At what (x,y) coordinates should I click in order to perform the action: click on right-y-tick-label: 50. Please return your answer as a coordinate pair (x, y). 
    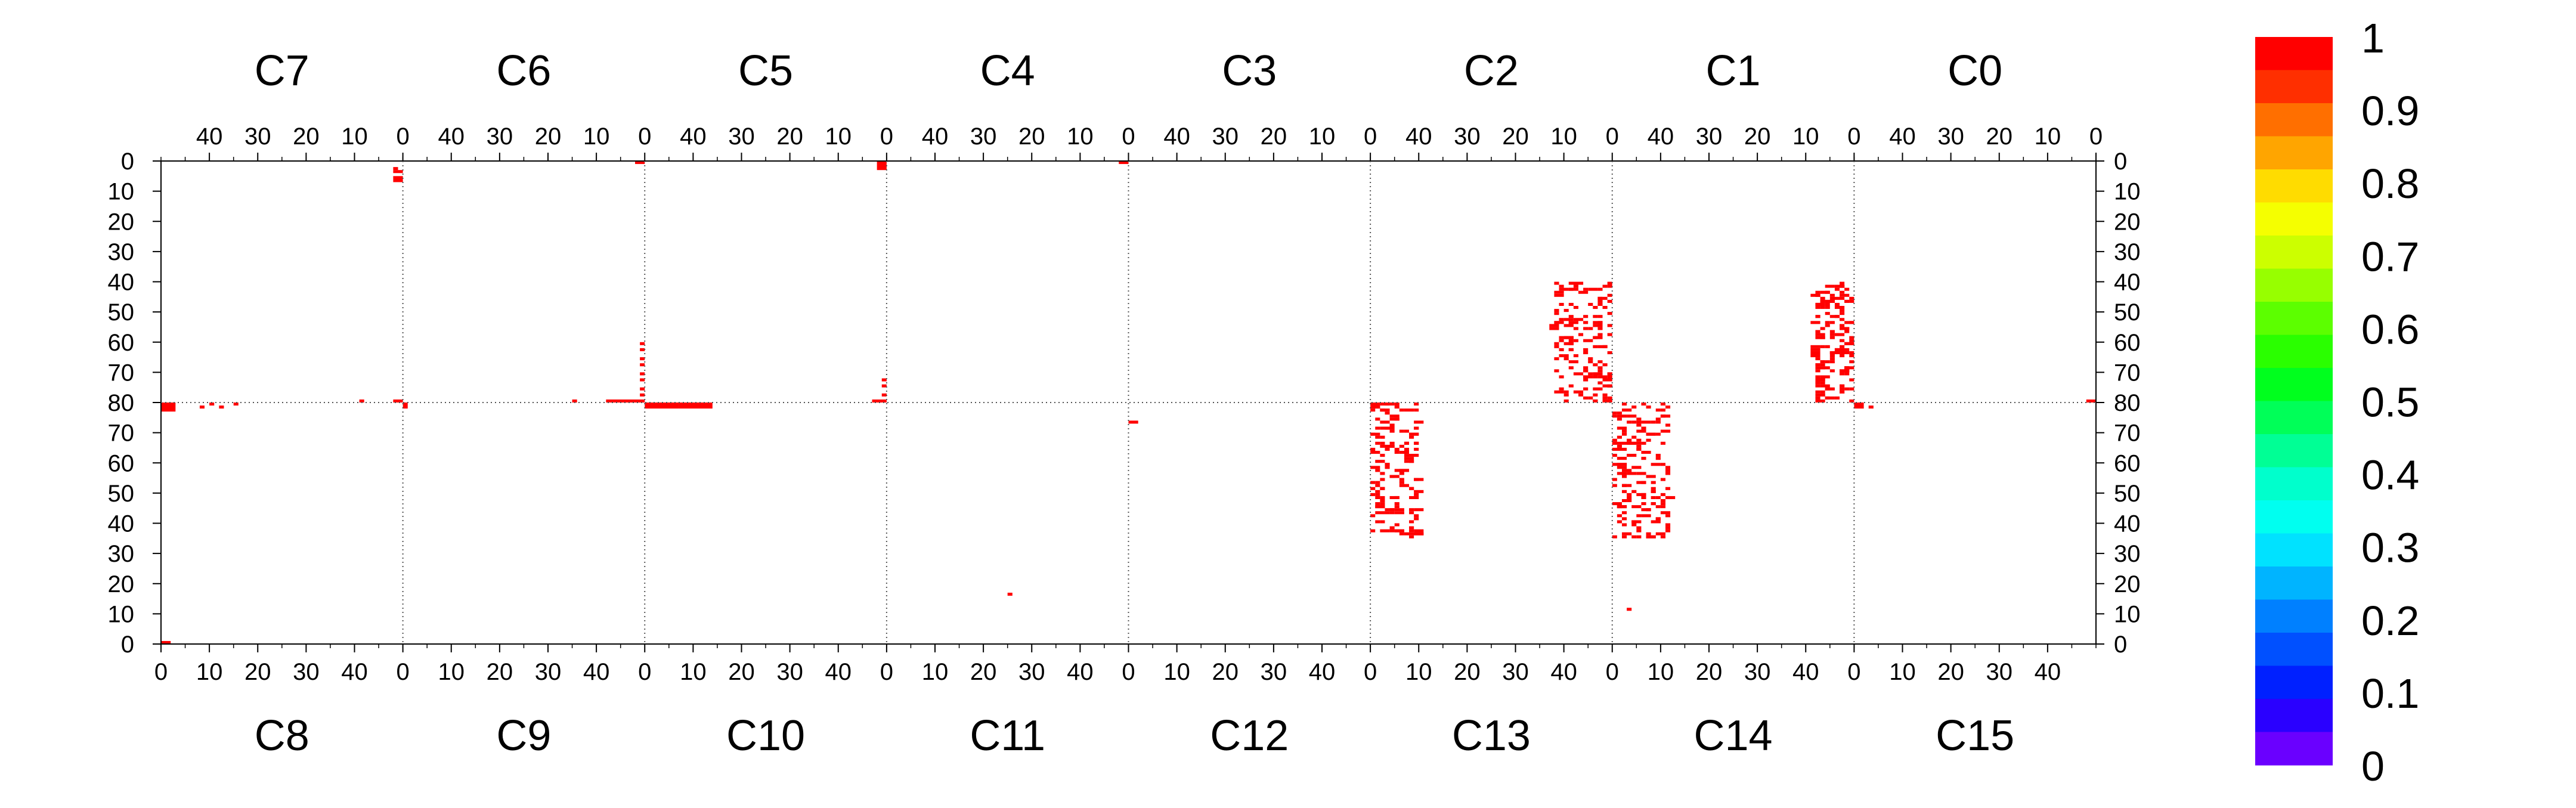
    Looking at the image, I should click on (2128, 494).